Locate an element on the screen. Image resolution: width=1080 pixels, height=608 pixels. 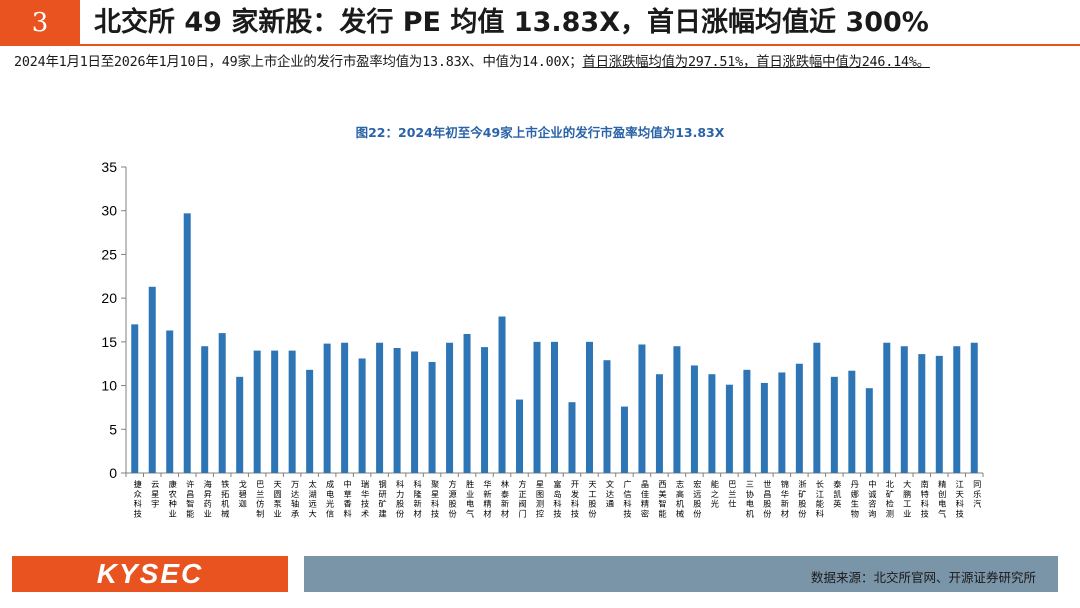
x-tick-label: 铁拓机械 is located at coordinates (225, 499).